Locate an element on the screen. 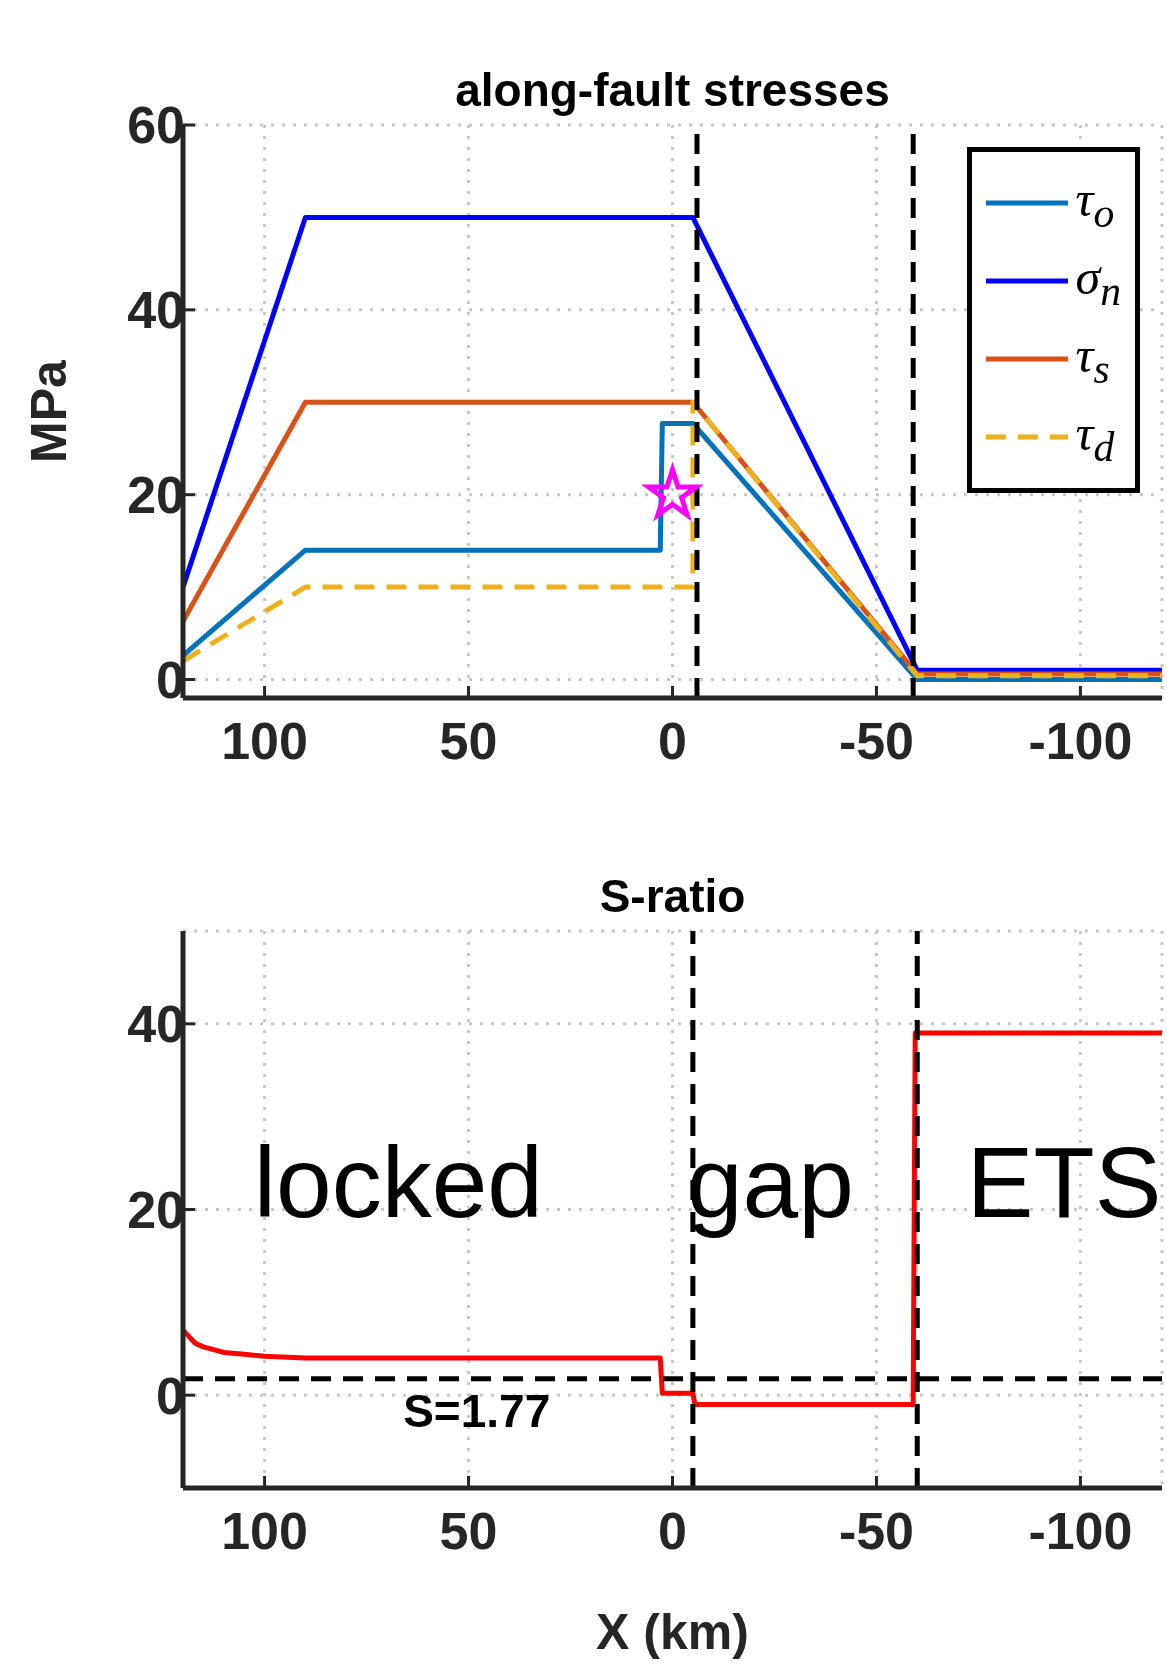  y-axis-title: MPa is located at coordinates (49, 410).